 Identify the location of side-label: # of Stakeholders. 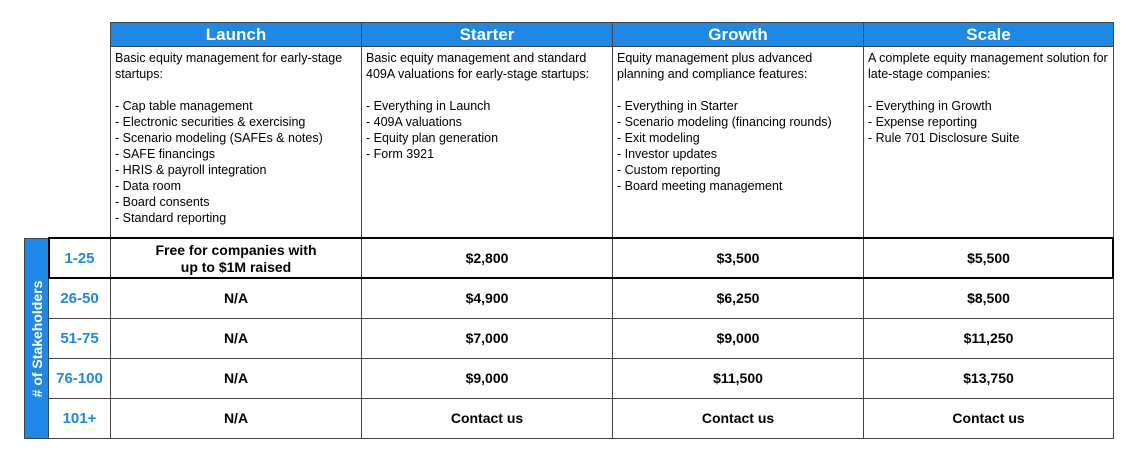
(36, 338).